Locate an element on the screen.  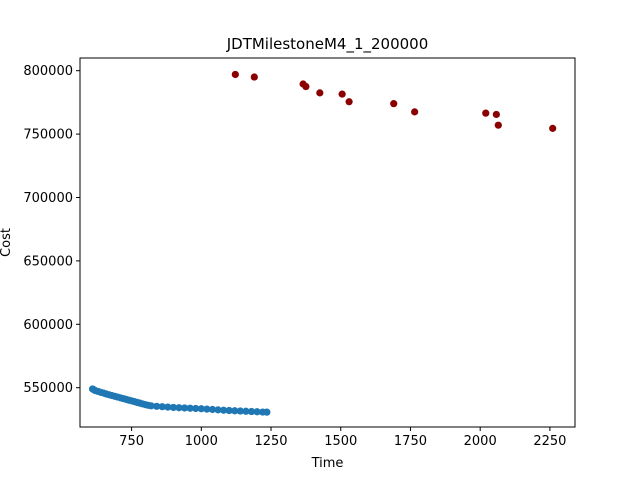
y-tick-label: 600000 is located at coordinates (48, 325).